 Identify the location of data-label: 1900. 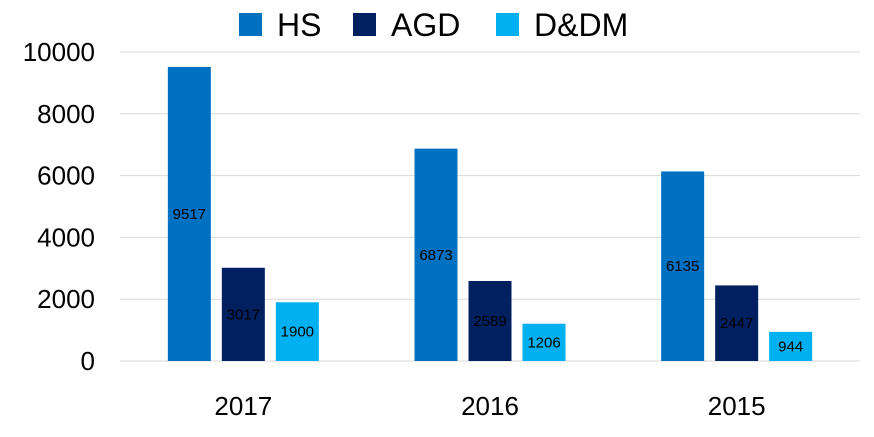
(297, 332).